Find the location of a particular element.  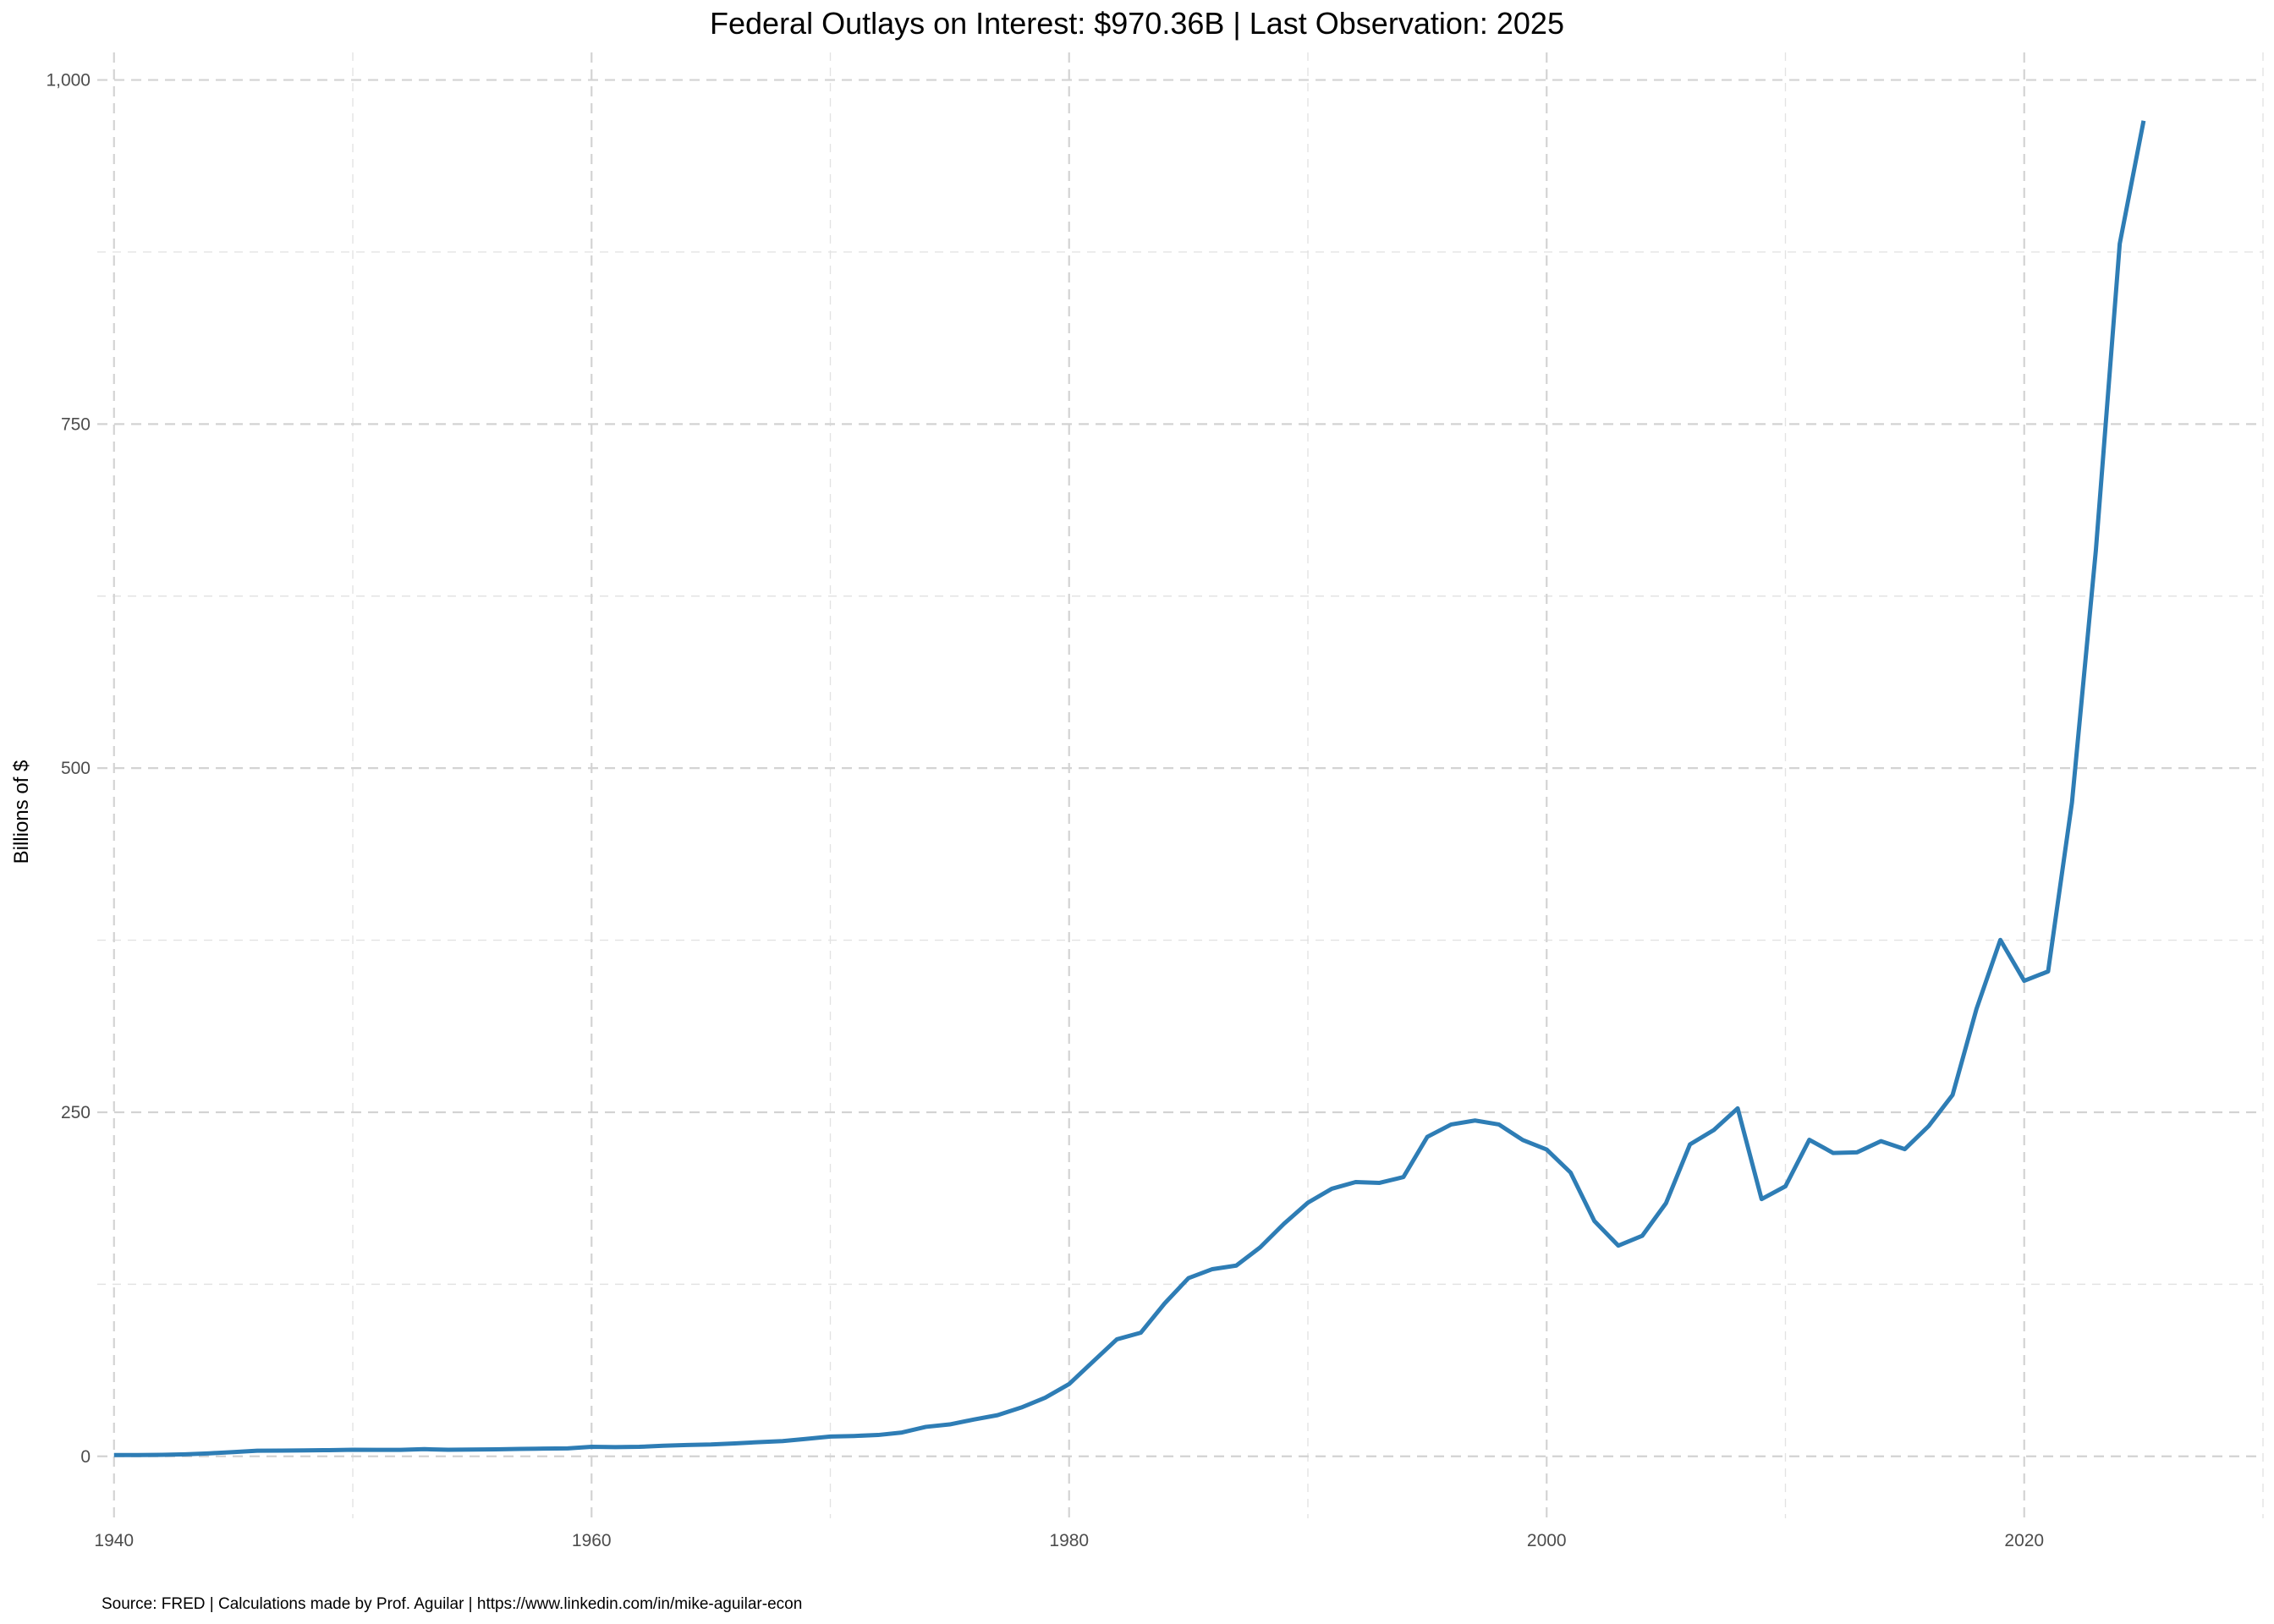

x-tick-label: 1980 is located at coordinates (1069, 1541).